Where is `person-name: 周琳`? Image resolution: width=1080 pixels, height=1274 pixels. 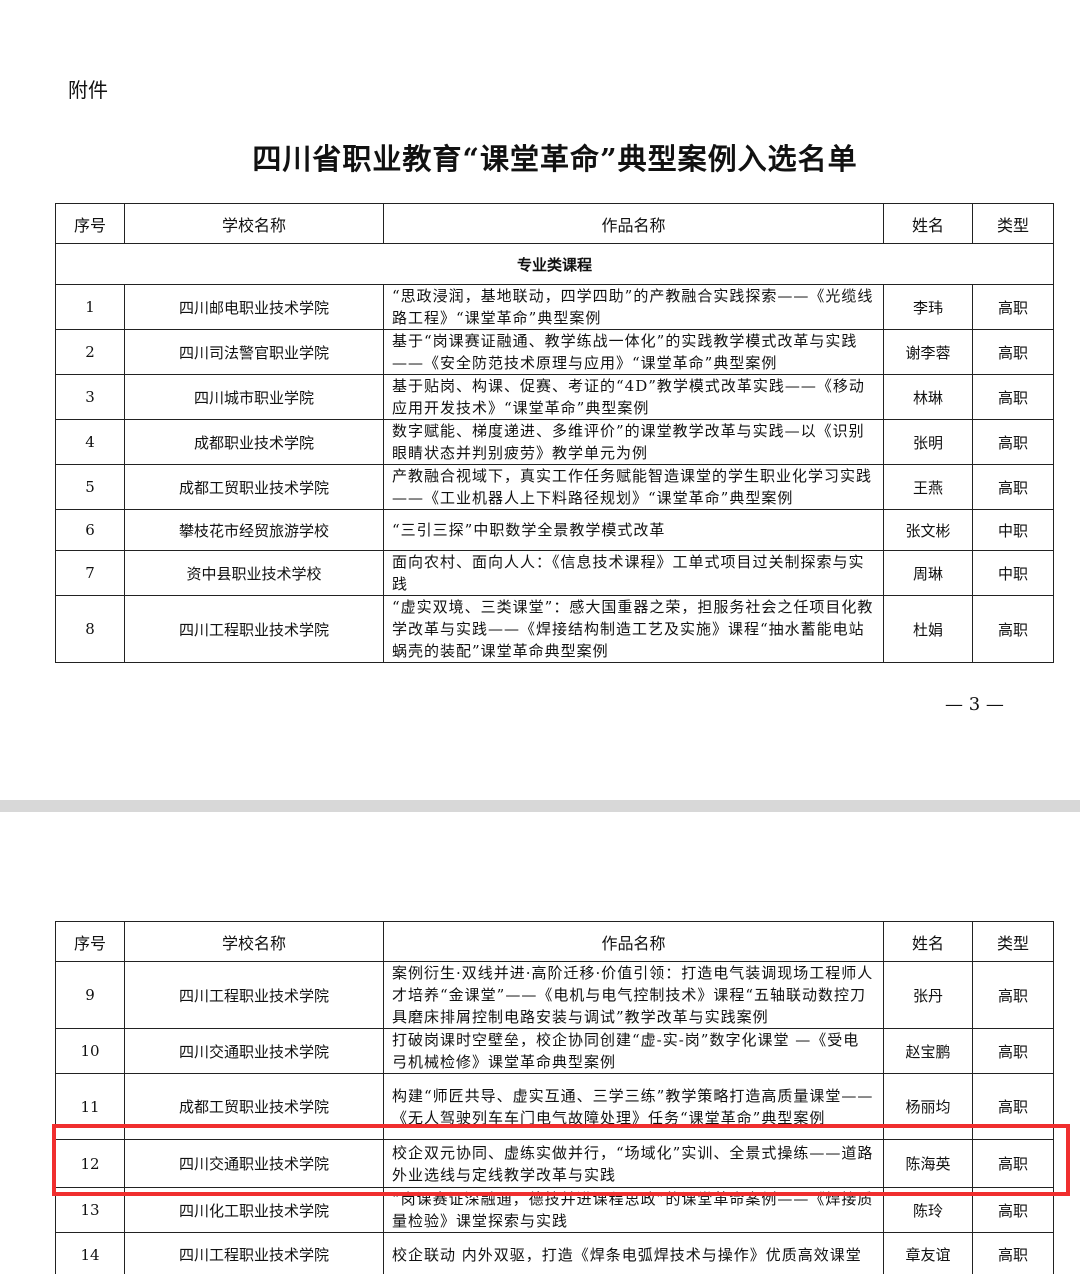
person-name: 周琳 is located at coordinates (928, 573).